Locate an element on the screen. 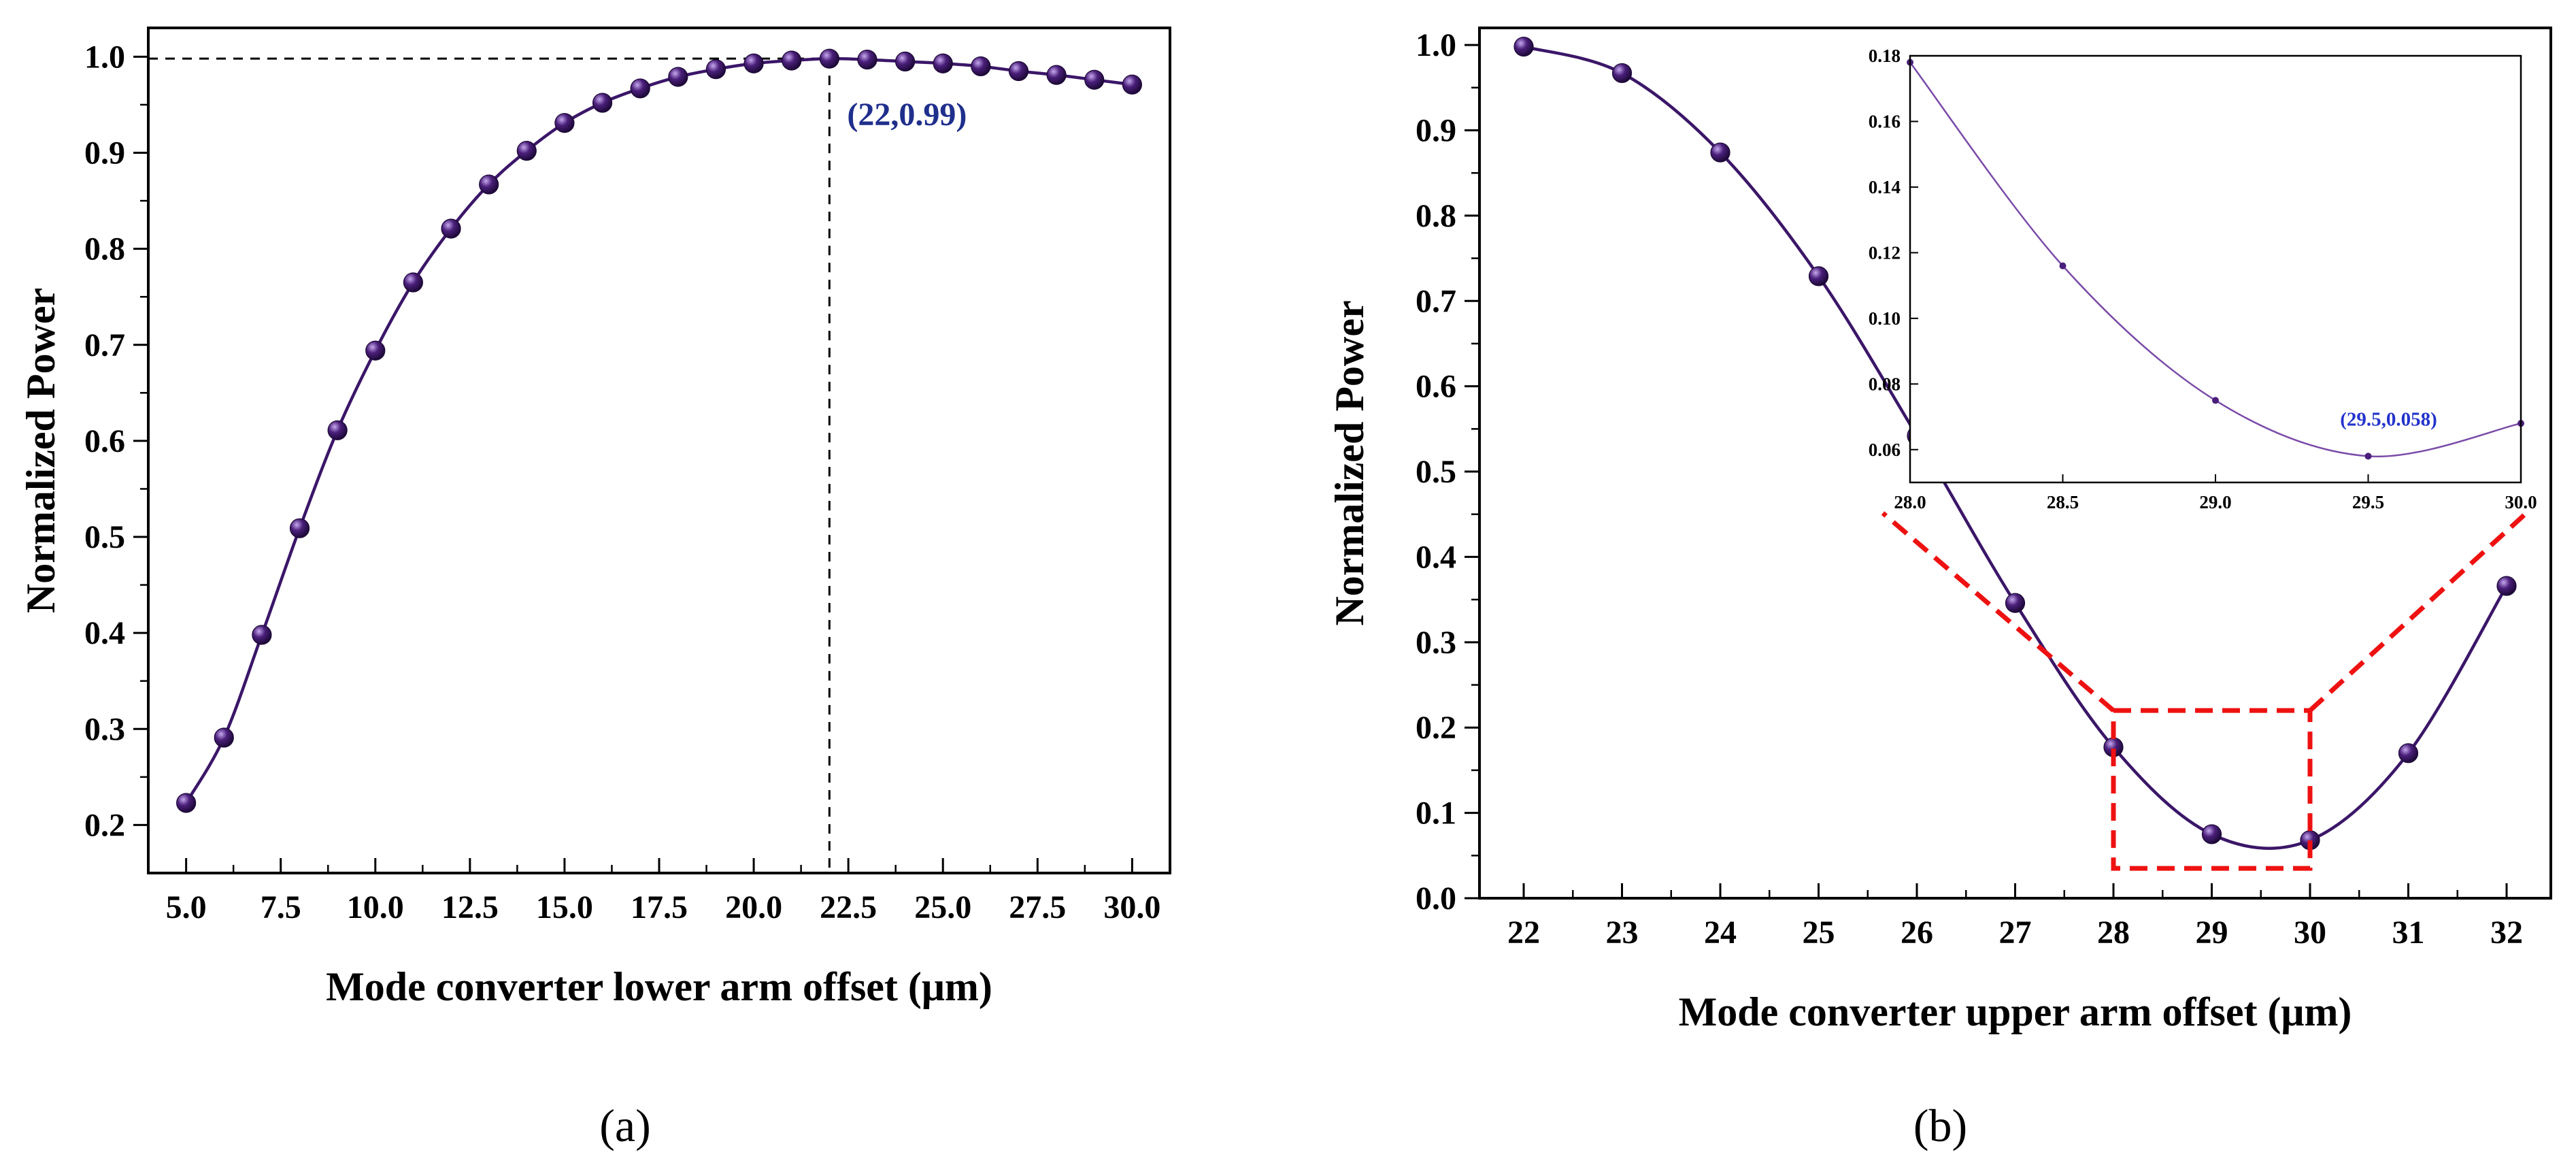 This screenshot has width=2576, height=1167. inset-x-tick-label: 30.0 is located at coordinates (2521, 502).